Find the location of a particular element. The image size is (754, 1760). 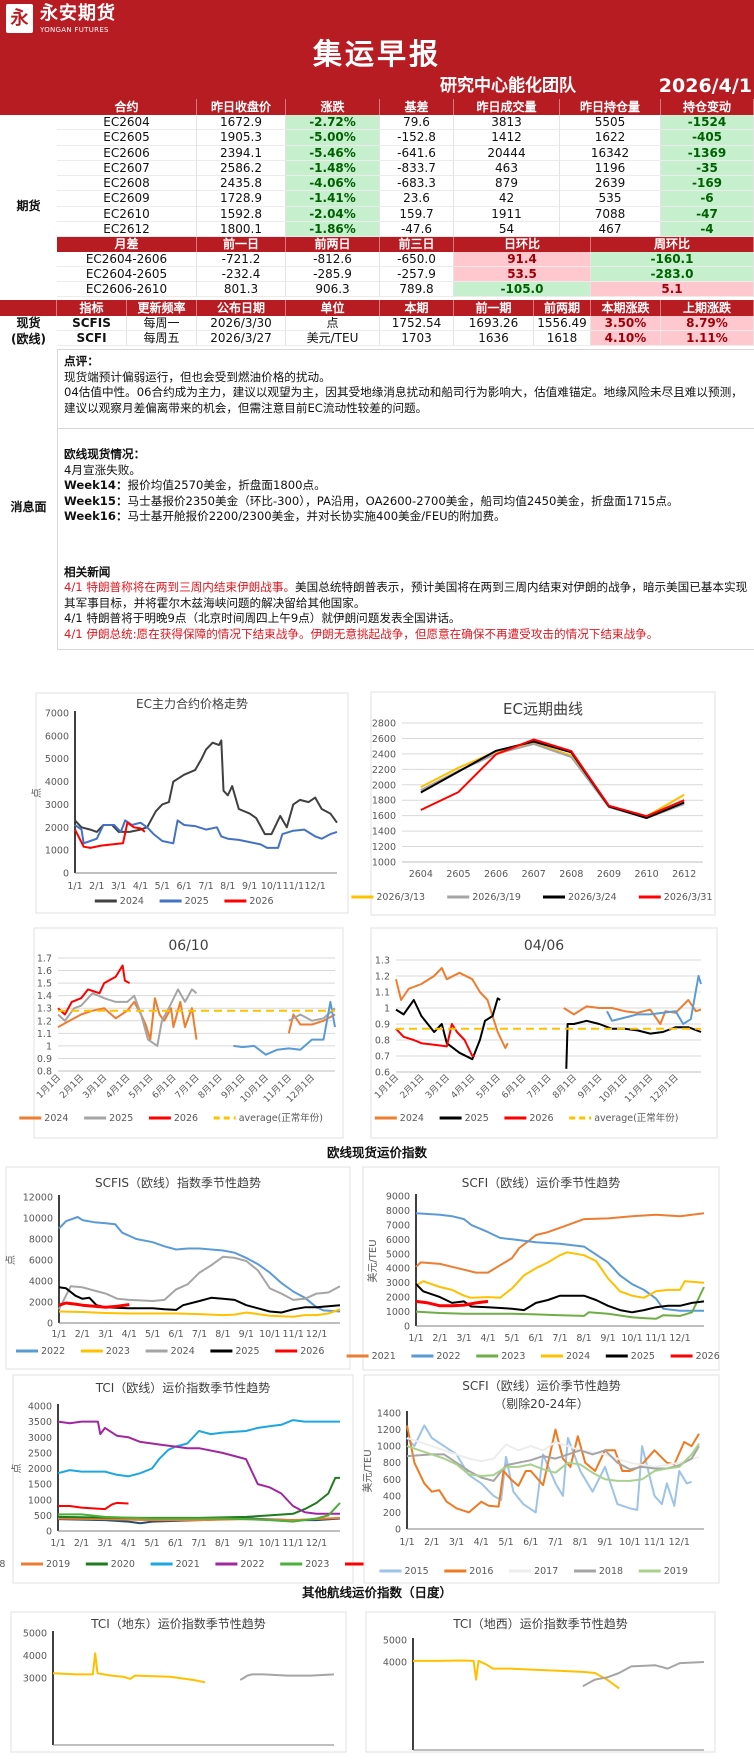

y-tick-label: 0.8 is located at coordinates (382, 1041).